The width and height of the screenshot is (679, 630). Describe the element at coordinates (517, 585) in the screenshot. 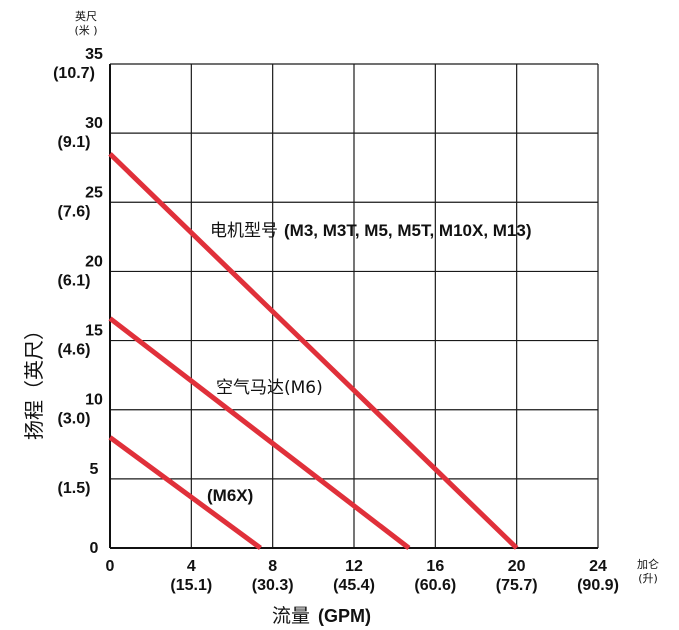

I see `x-tick-sub-5: (75.7)` at that location.